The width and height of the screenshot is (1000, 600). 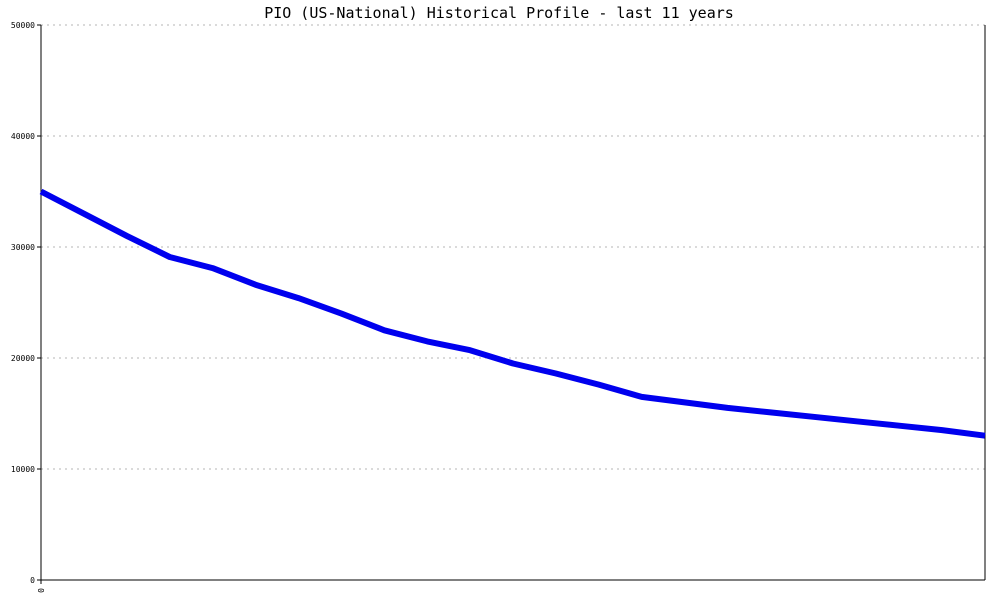 I want to click on tick-labels: 0 10000 20000 30000 40000 50000 0, so click(x=28, y=307).